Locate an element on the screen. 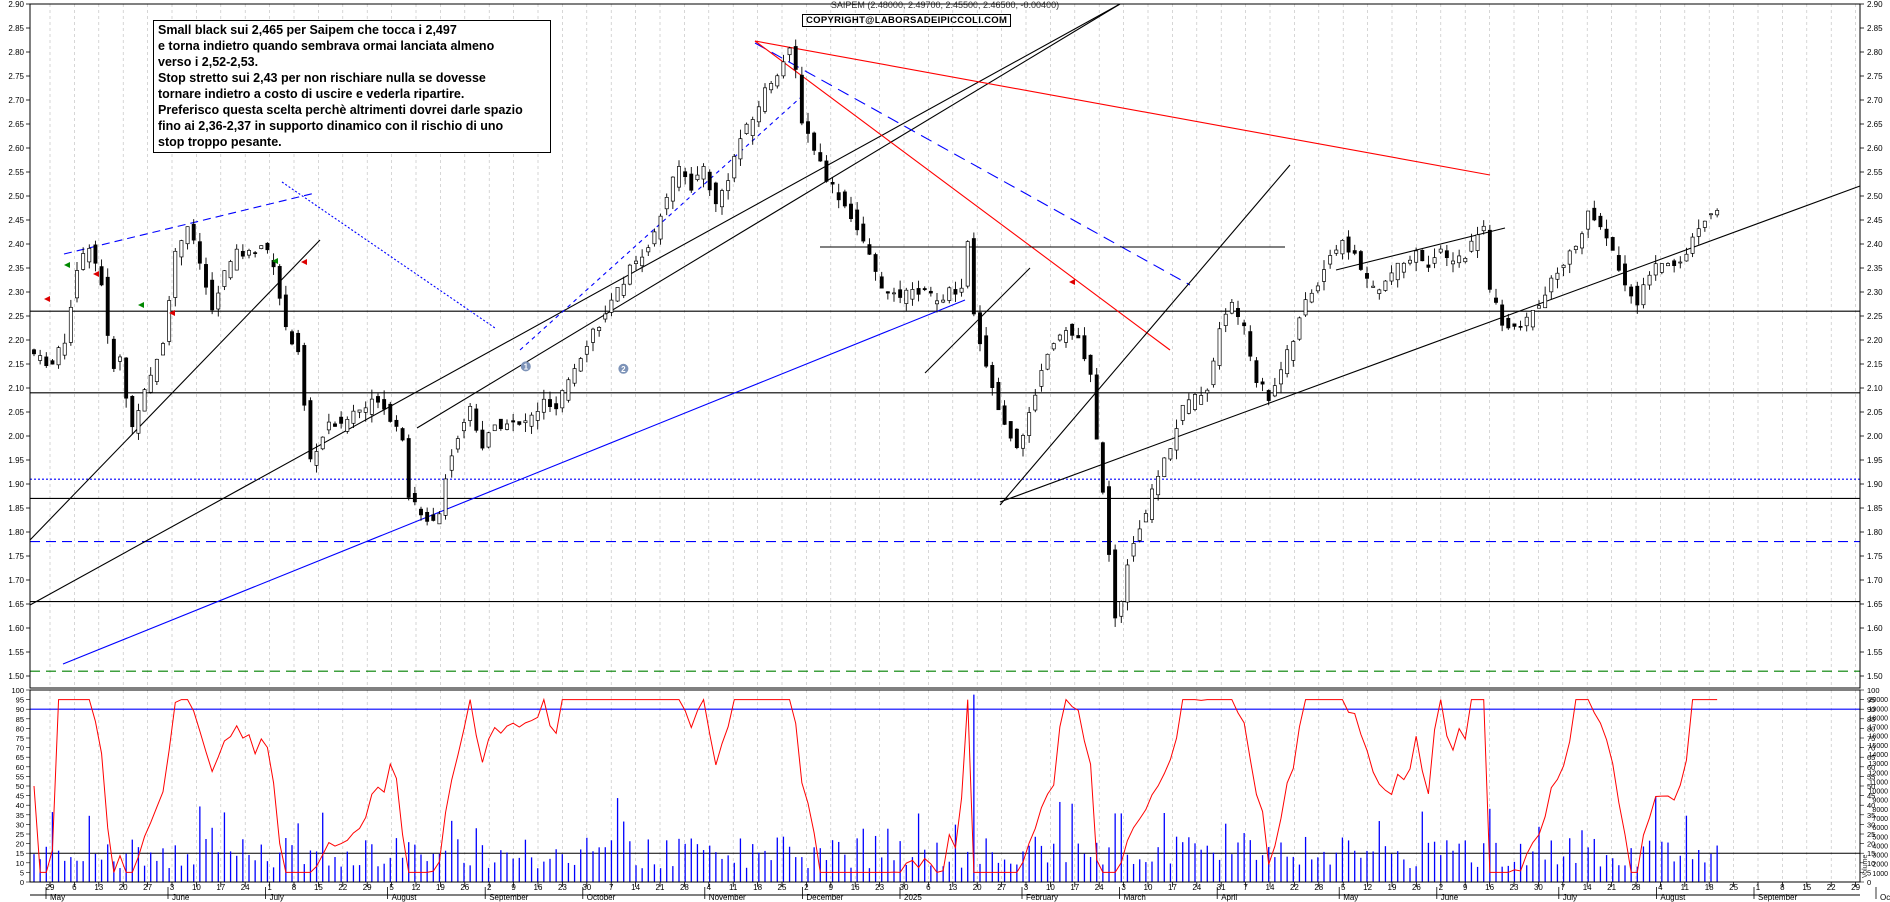  volume-tick-label: 6000 is located at coordinates (1880, 828).